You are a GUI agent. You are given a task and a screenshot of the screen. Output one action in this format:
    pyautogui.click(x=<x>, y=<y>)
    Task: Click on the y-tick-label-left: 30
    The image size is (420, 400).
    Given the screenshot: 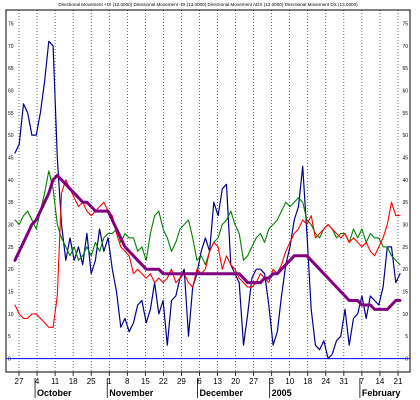 What is the action you would take?
    pyautogui.click(x=11, y=226)
    